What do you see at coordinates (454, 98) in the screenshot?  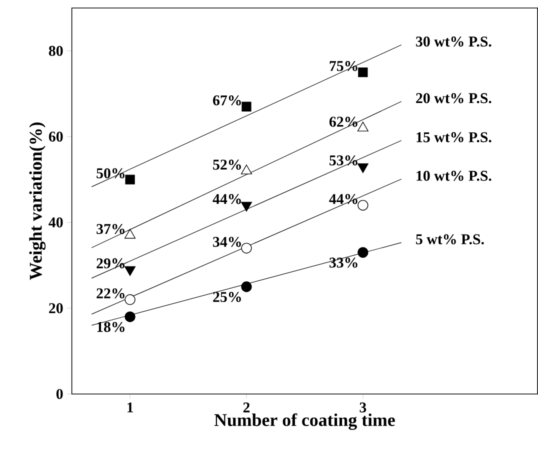 I see `series-label: 20 wt% P.S.` at bounding box center [454, 98].